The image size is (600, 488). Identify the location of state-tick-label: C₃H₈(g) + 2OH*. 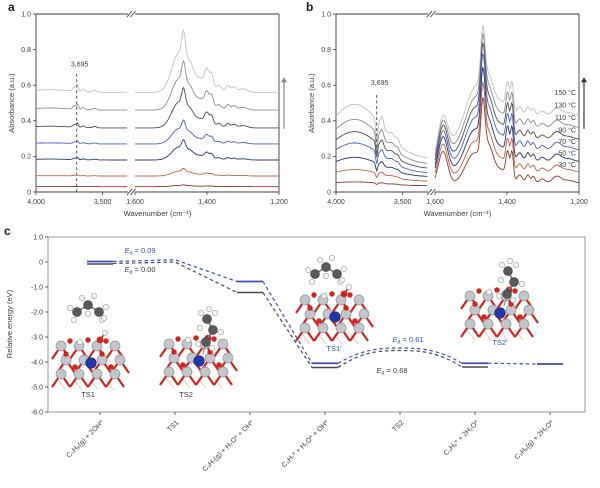
(85, 439).